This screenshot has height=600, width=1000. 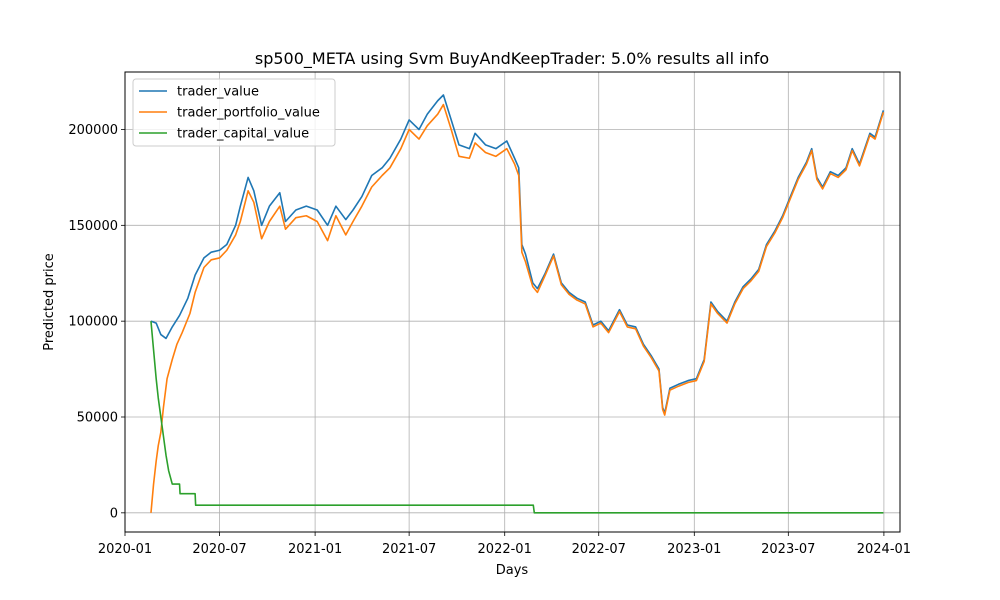 What do you see at coordinates (114, 513) in the screenshot?
I see `y-tick-label: 0` at bounding box center [114, 513].